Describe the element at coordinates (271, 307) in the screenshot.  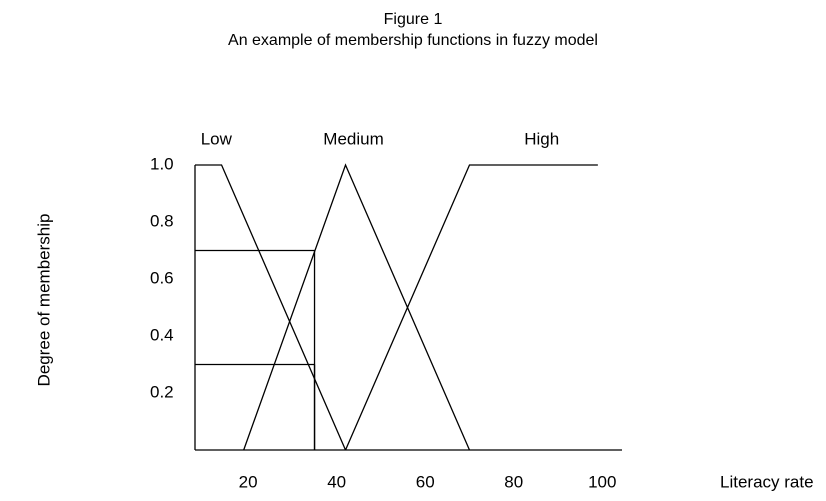
I see `membership-line` at that location.